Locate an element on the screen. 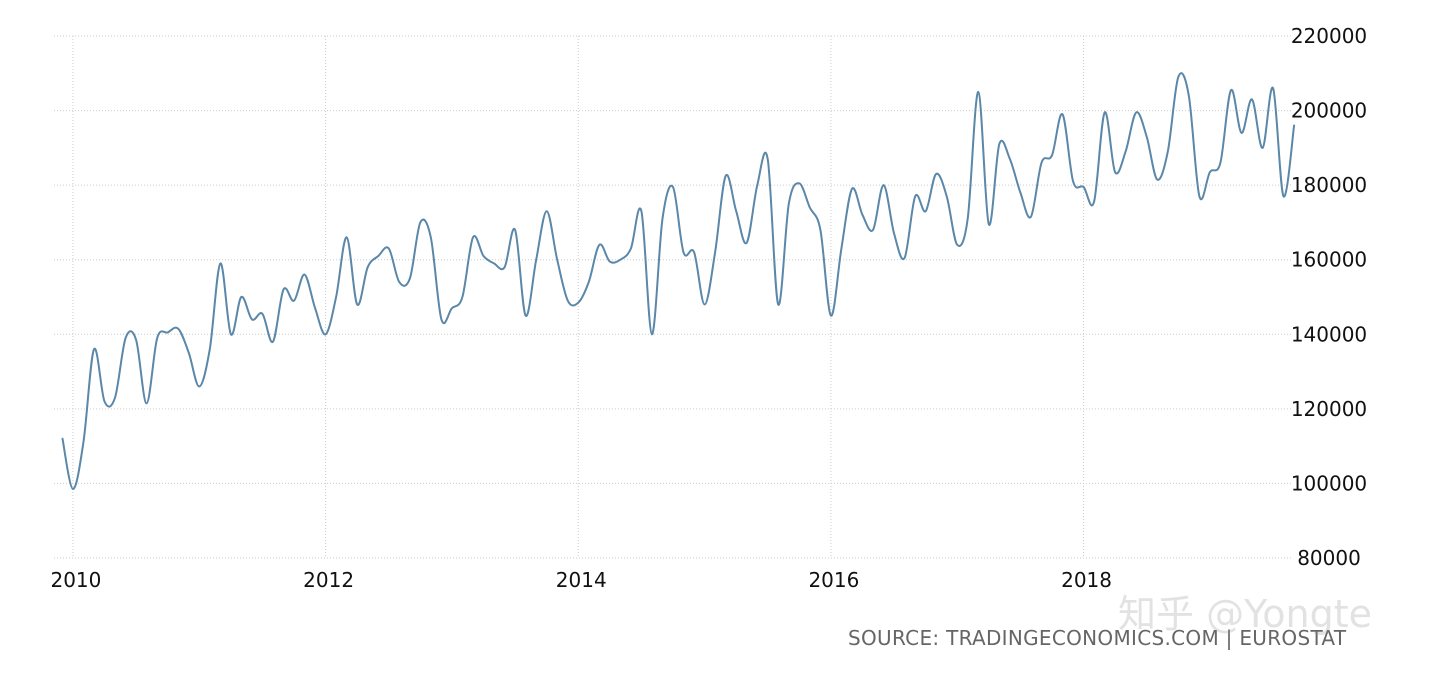 Image resolution: width=1438 pixels, height=678 pixels. y-tick-label: 80000 is located at coordinates (1329, 558).